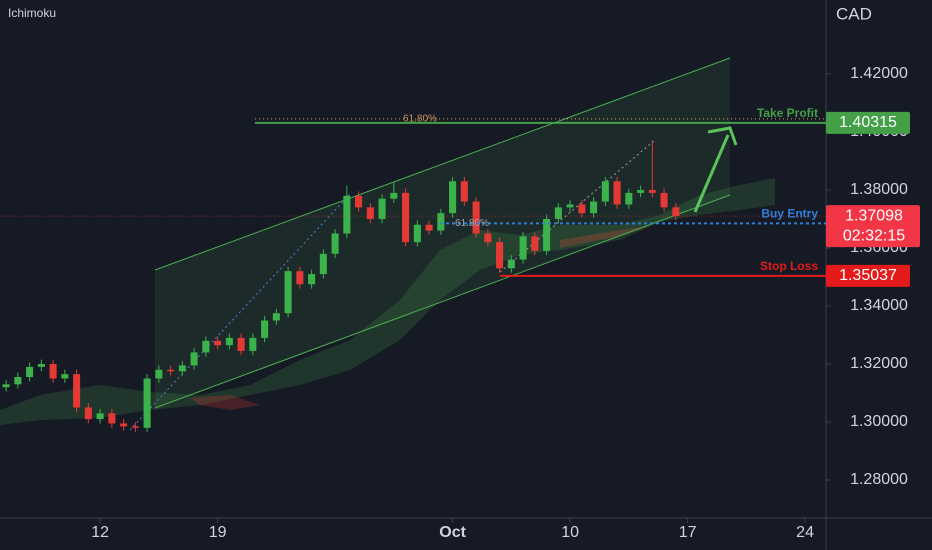  Describe the element at coordinates (32, 13) in the screenshot. I see `indicator-label: Ichimoku` at that location.